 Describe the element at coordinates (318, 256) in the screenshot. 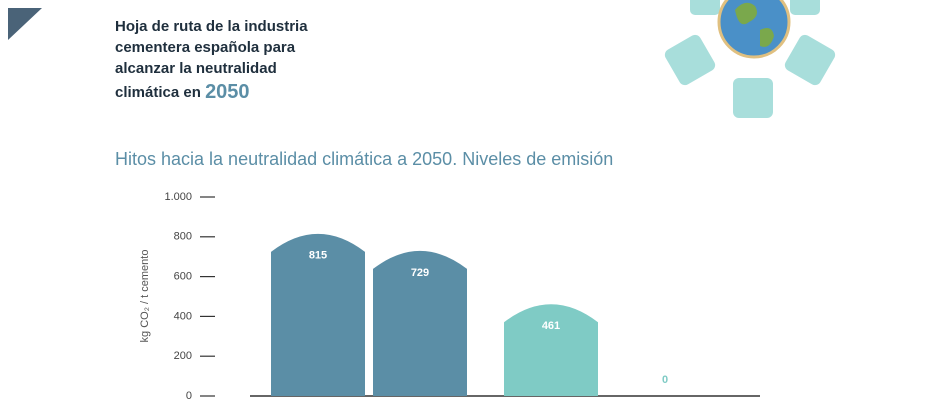

I see `data-label: 815` at that location.